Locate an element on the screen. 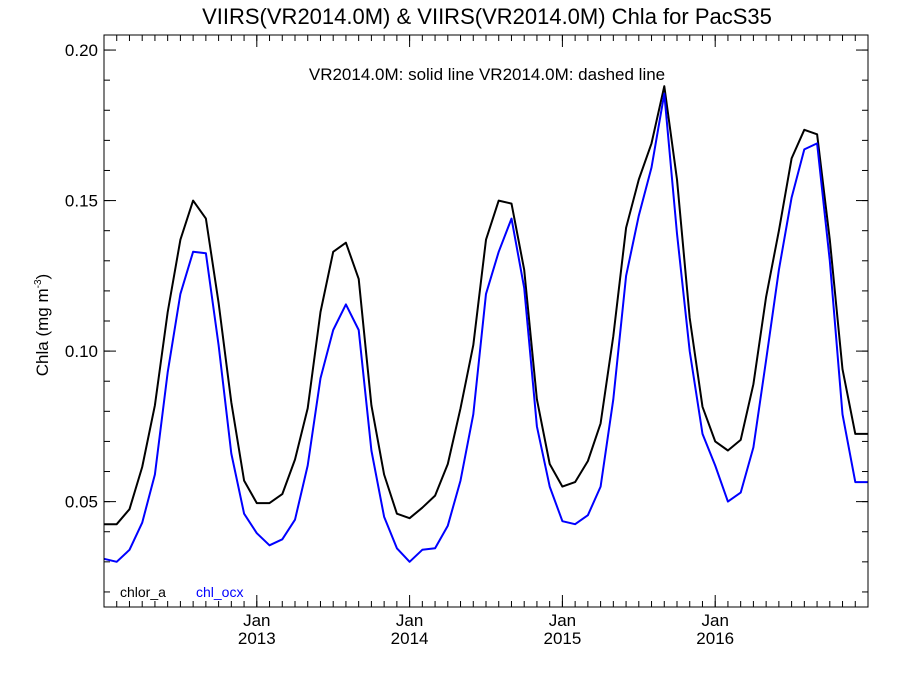 The image size is (900, 675). legend-entry-chl-ocx: chl_ocx is located at coordinates (219, 592).